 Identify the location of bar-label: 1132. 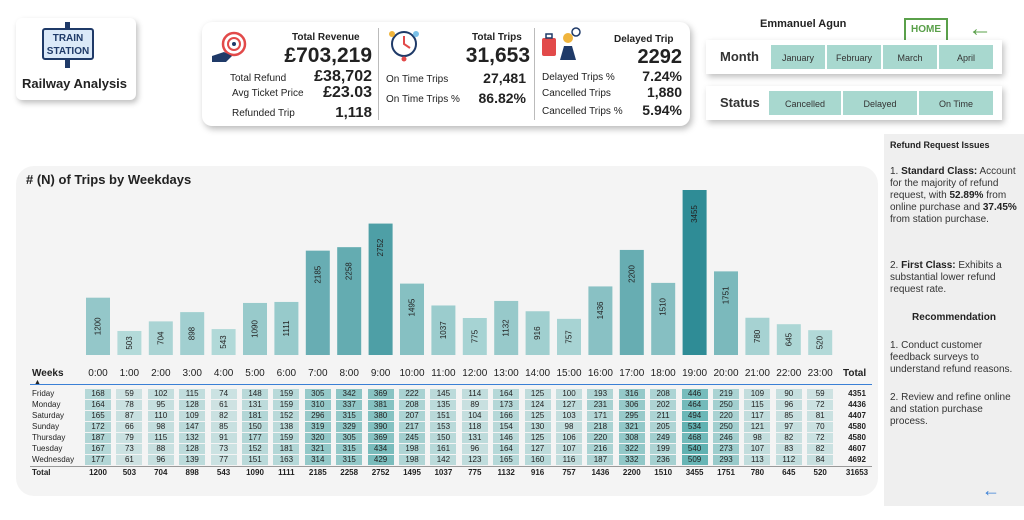
(506, 328).